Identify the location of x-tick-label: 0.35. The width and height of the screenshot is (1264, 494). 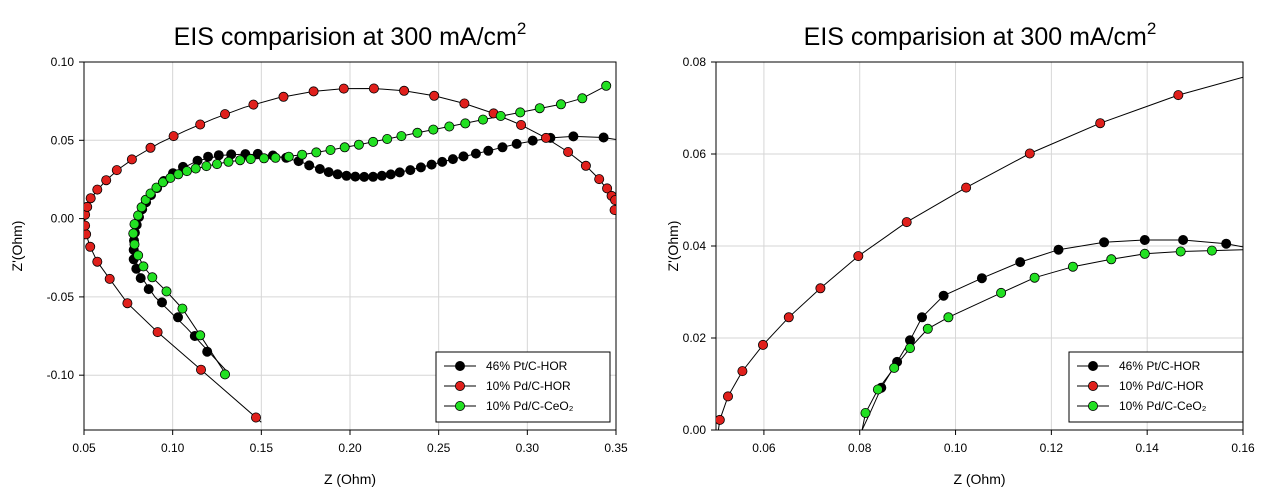
(616, 448).